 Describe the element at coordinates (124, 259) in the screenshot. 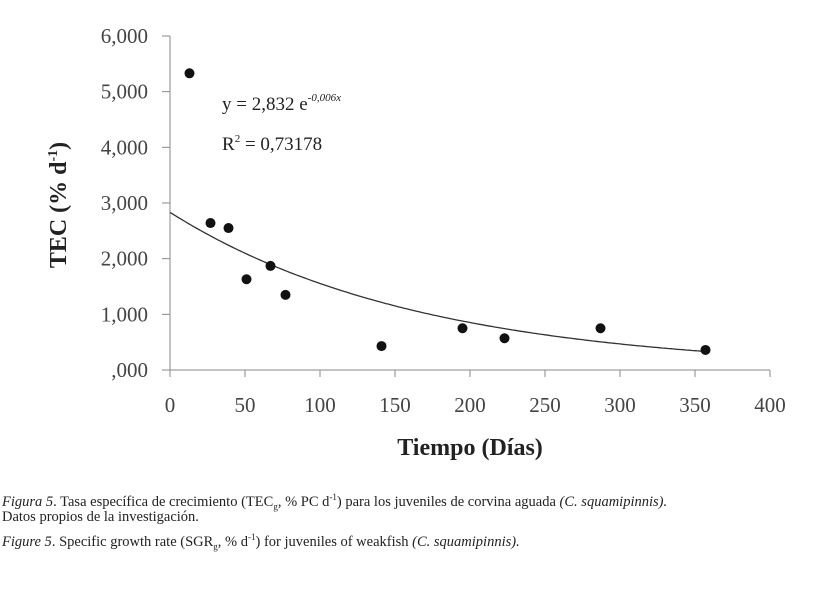

I see `y-tick-label: 2,000` at that location.